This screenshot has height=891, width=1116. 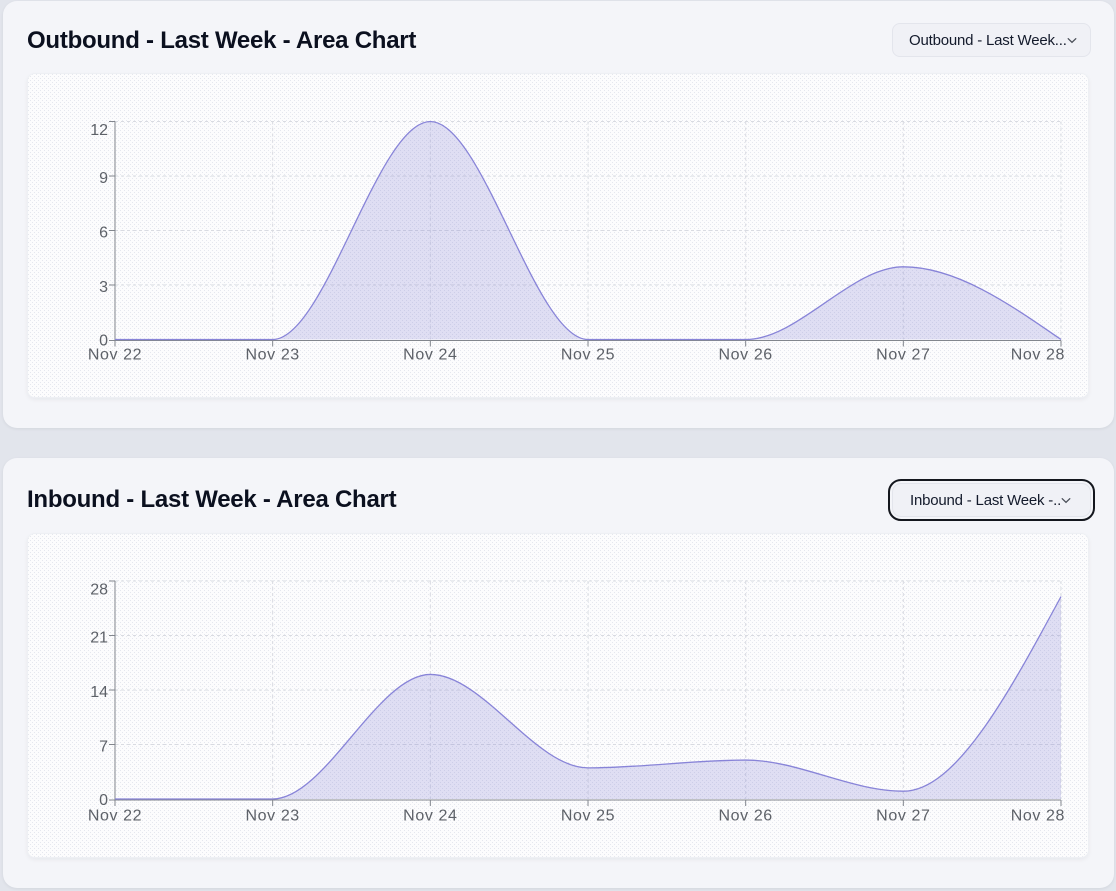 I want to click on svg-text: 6, so click(x=103, y=233).